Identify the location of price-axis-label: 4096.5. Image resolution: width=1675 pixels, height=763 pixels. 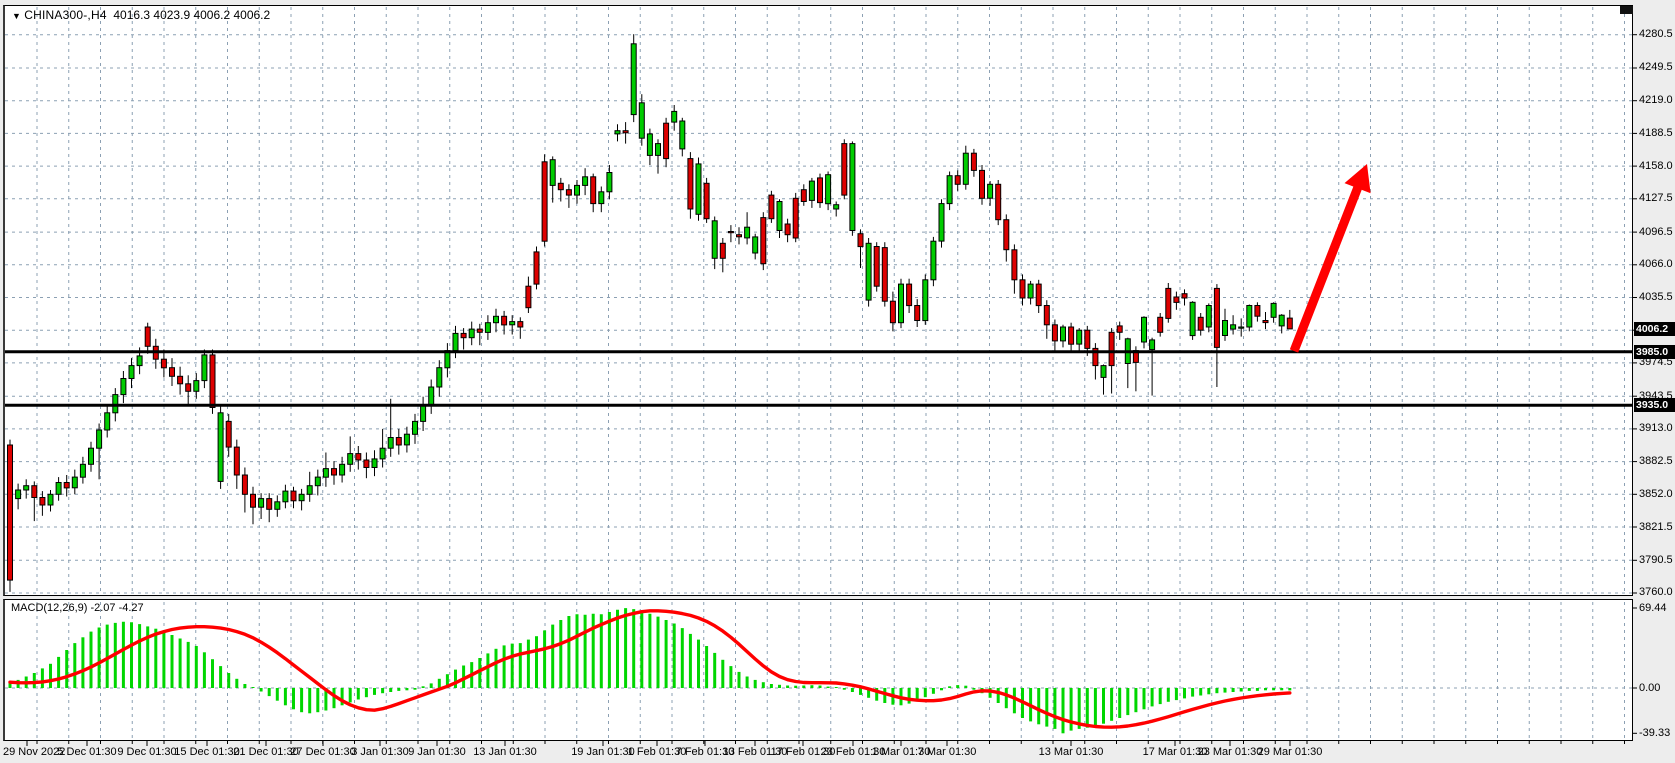
(1656, 232).